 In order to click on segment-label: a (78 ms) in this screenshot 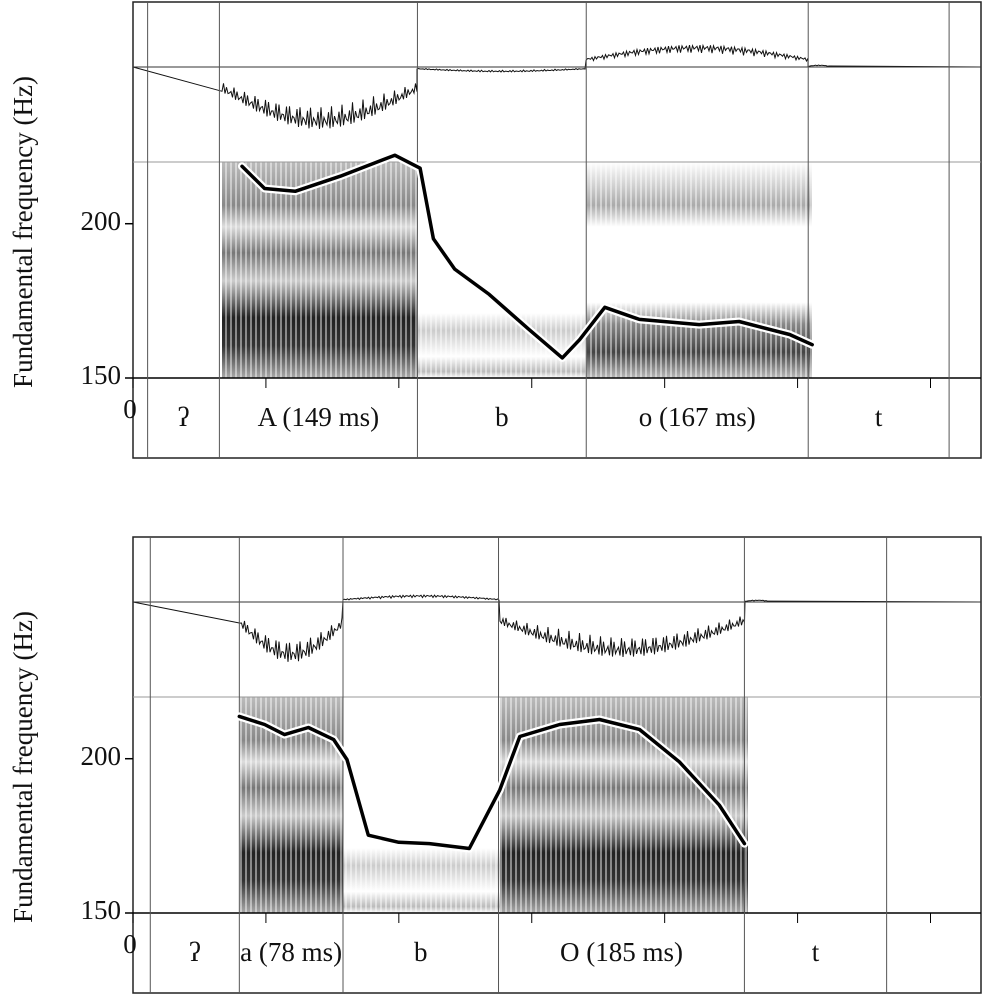, I will do `click(291, 952)`.